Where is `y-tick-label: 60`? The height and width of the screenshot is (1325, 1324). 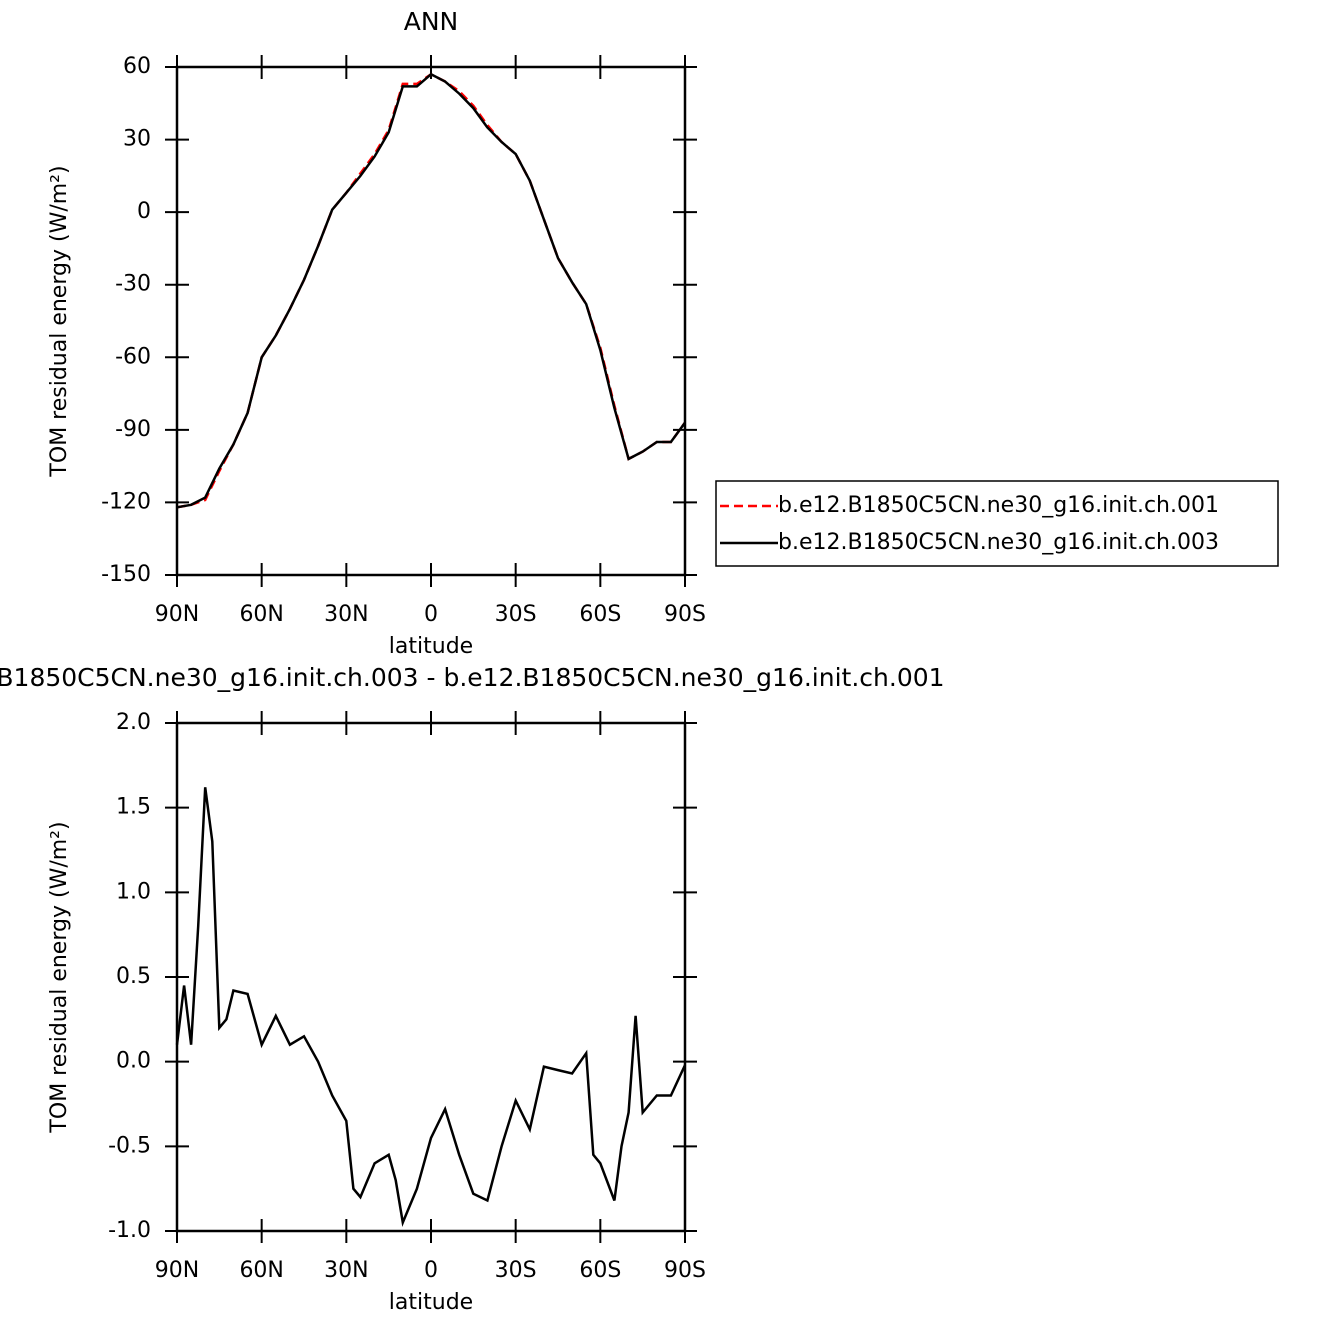
y-tick-label: 60 is located at coordinates (137, 66).